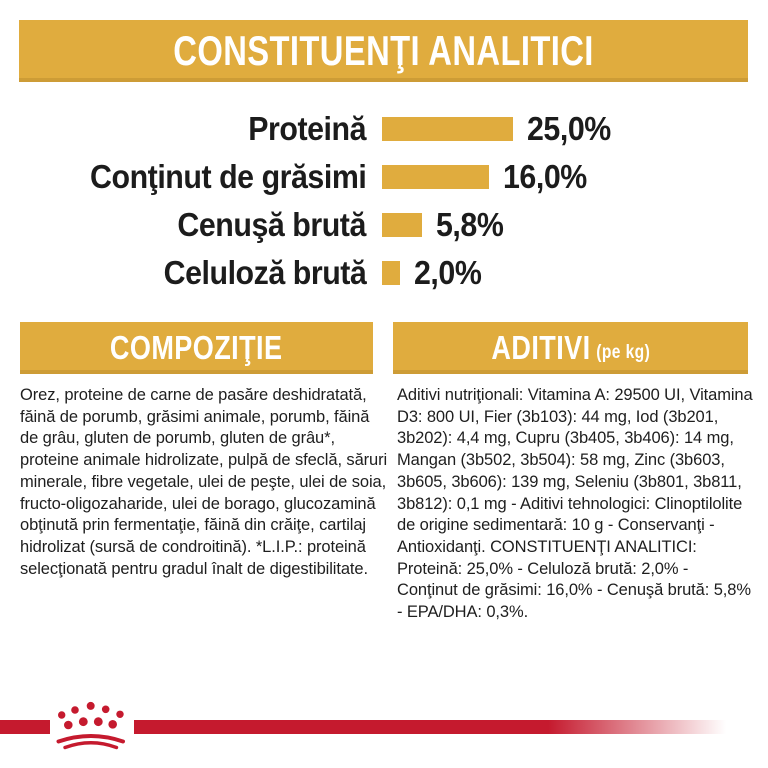  I want to click on chart-value: 2,0%, so click(448, 272).